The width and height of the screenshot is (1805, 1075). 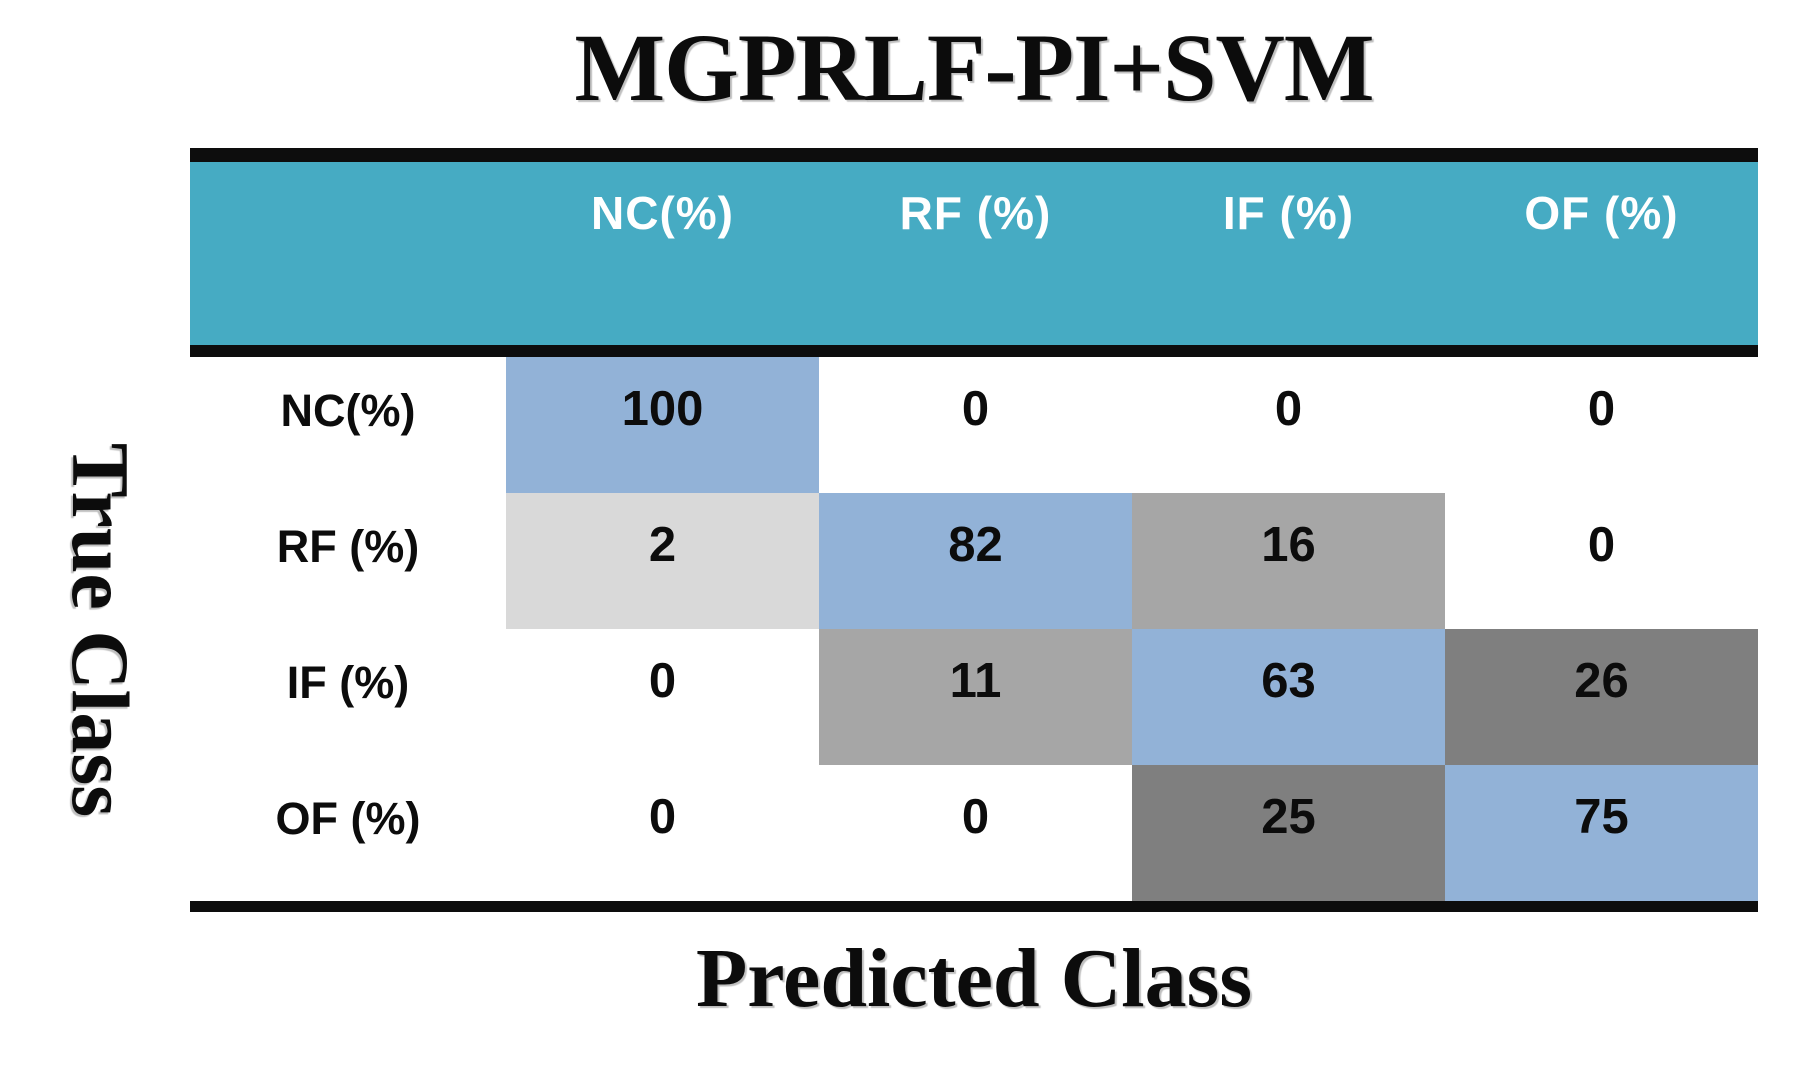 What do you see at coordinates (1288, 213) in the screenshot?
I see `column-header-if: IF (%)` at bounding box center [1288, 213].